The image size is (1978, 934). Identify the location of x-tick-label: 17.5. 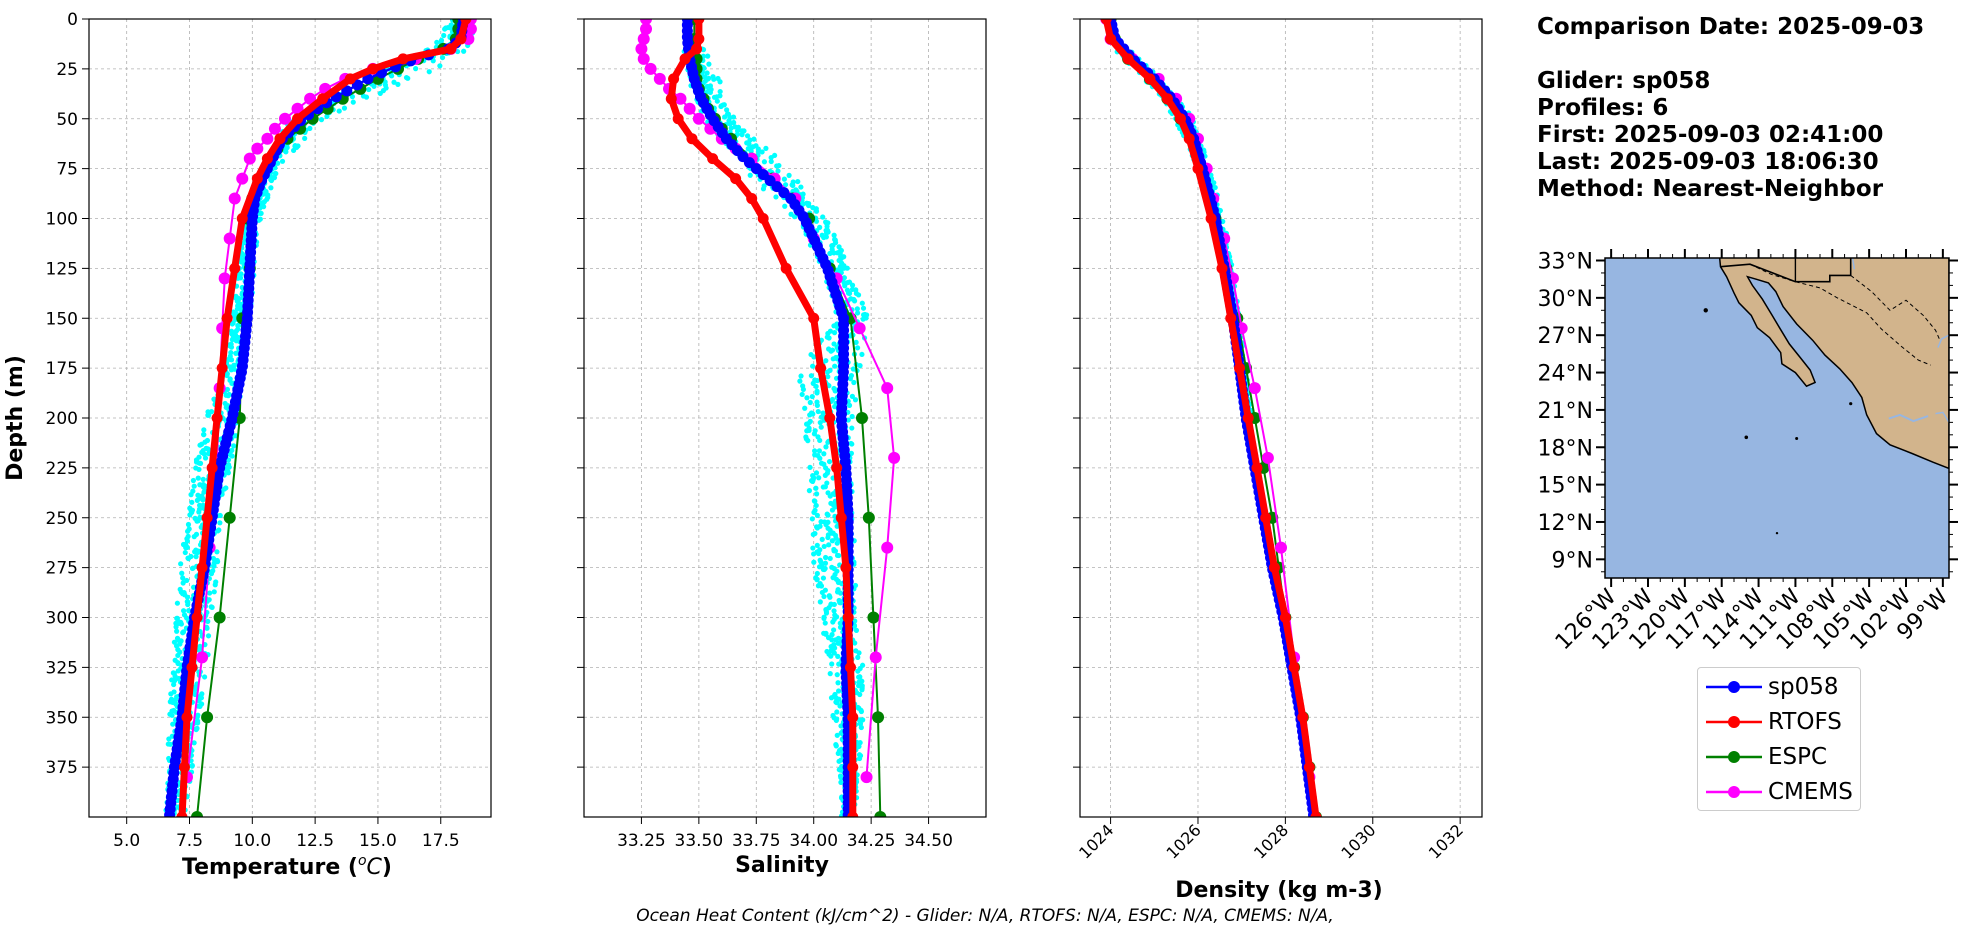
(441, 841).